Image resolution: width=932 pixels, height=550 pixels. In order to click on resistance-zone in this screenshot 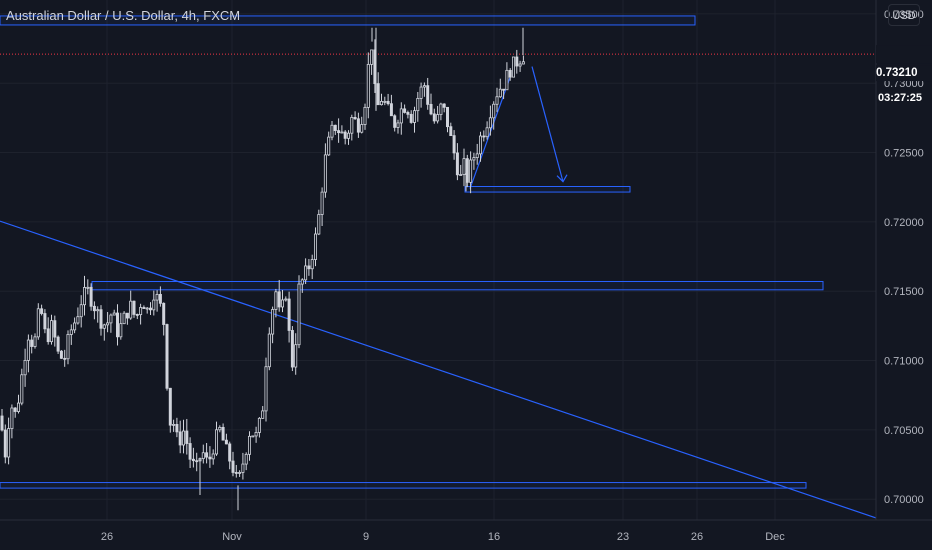, I will do `click(348, 20)`.